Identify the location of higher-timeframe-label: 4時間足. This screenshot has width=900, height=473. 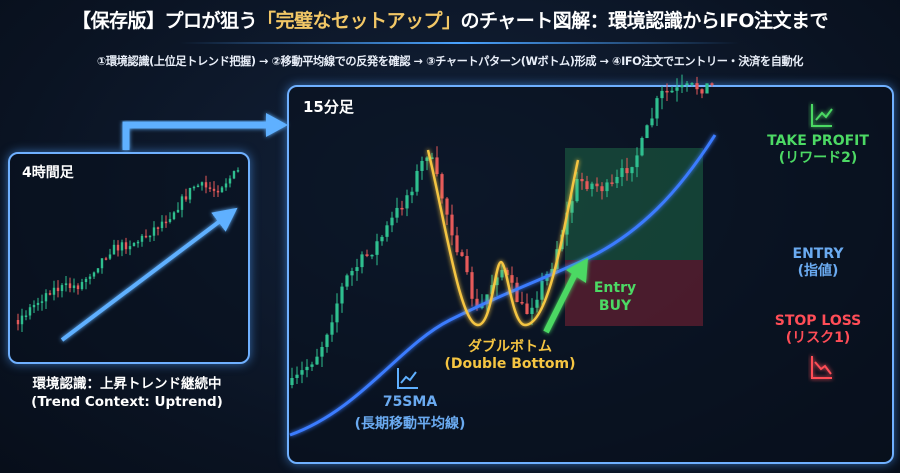
(48, 173).